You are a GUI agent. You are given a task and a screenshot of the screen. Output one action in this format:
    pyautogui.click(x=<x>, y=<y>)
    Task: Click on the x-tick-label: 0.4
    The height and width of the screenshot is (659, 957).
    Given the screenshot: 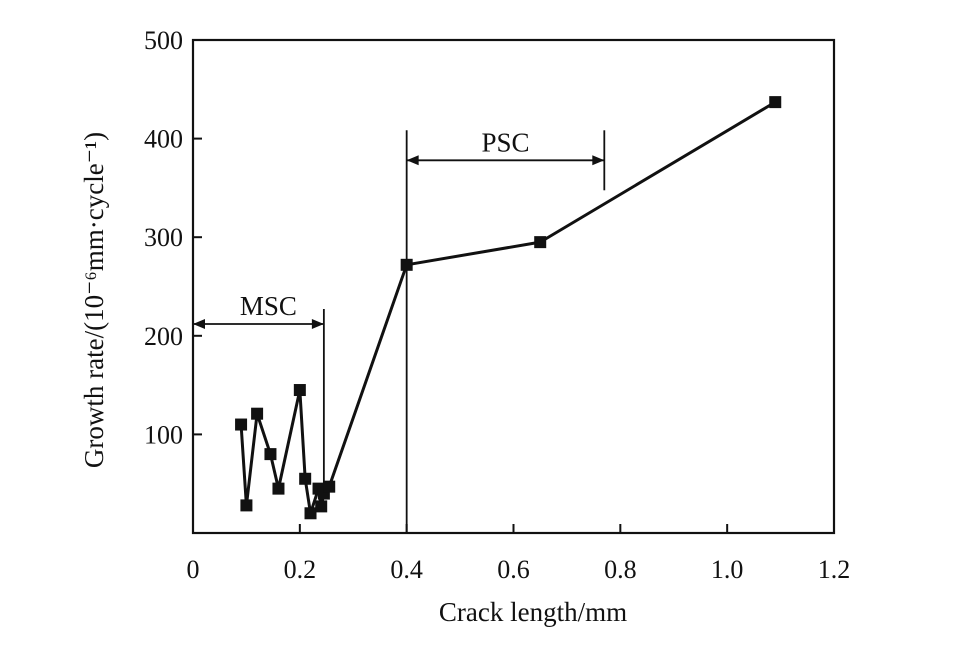 What is the action you would take?
    pyautogui.click(x=406, y=569)
    